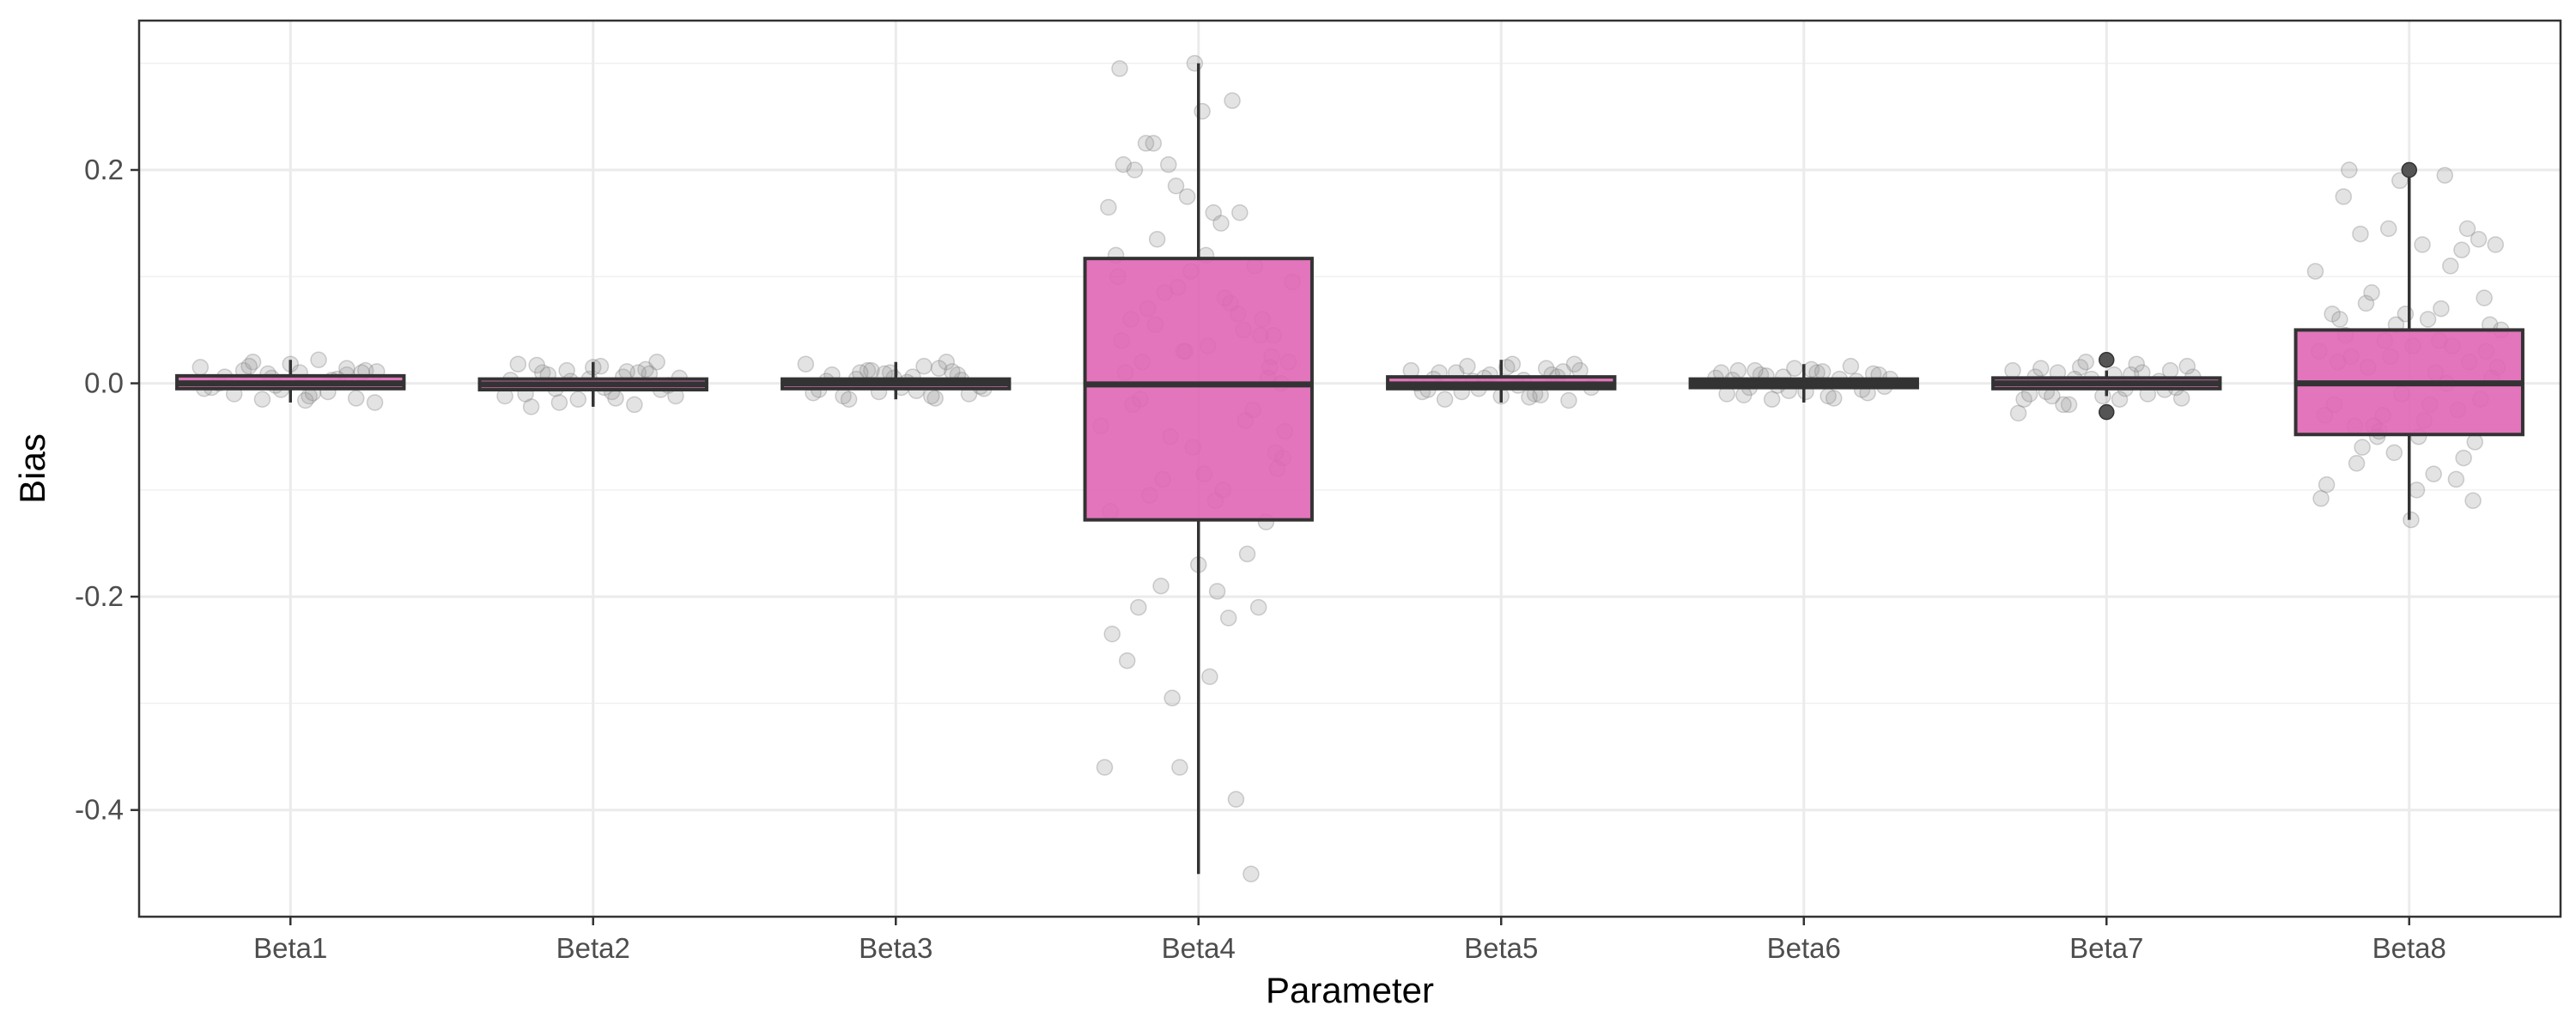 The height and width of the screenshot is (1030, 2576). What do you see at coordinates (2106, 948) in the screenshot?
I see `x-tick-label: Beta7` at bounding box center [2106, 948].